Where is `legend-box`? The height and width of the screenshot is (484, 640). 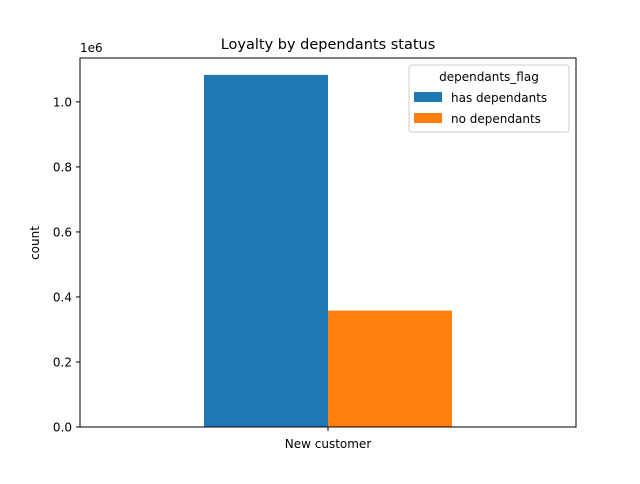
legend-box is located at coordinates (489, 98).